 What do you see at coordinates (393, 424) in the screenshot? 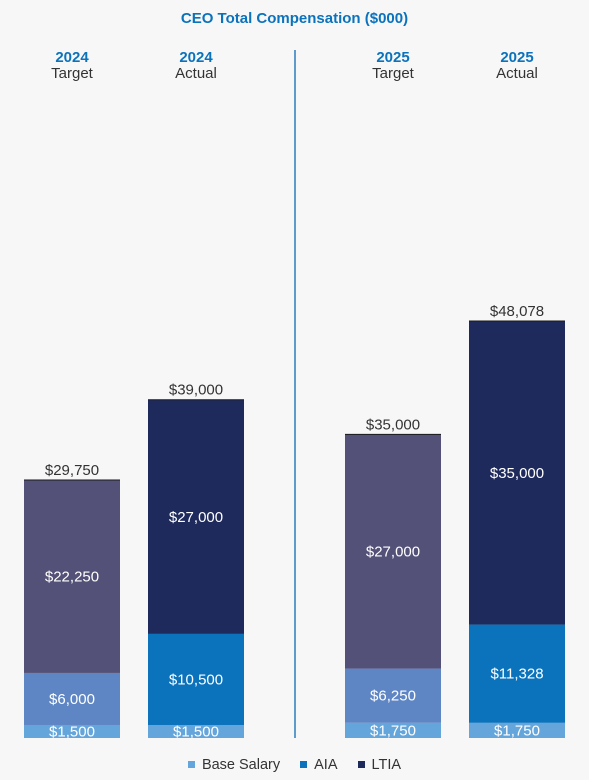
I see `bar-total-label: $35,000` at bounding box center [393, 424].